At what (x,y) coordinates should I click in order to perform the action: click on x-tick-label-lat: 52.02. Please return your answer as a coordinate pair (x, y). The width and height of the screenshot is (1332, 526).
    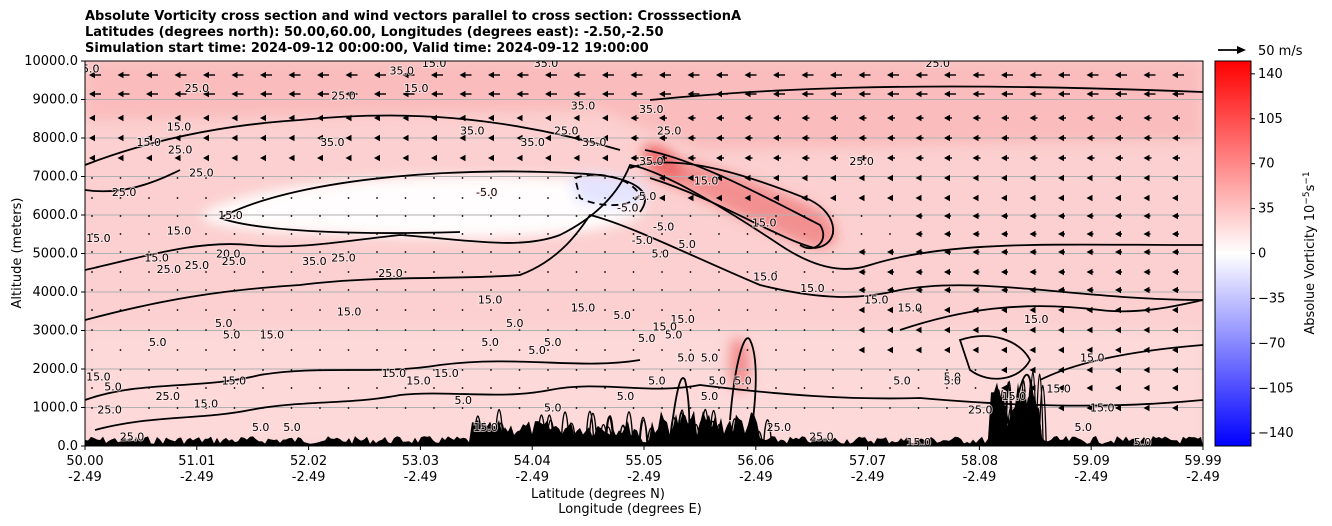
    Looking at the image, I should click on (308, 461).